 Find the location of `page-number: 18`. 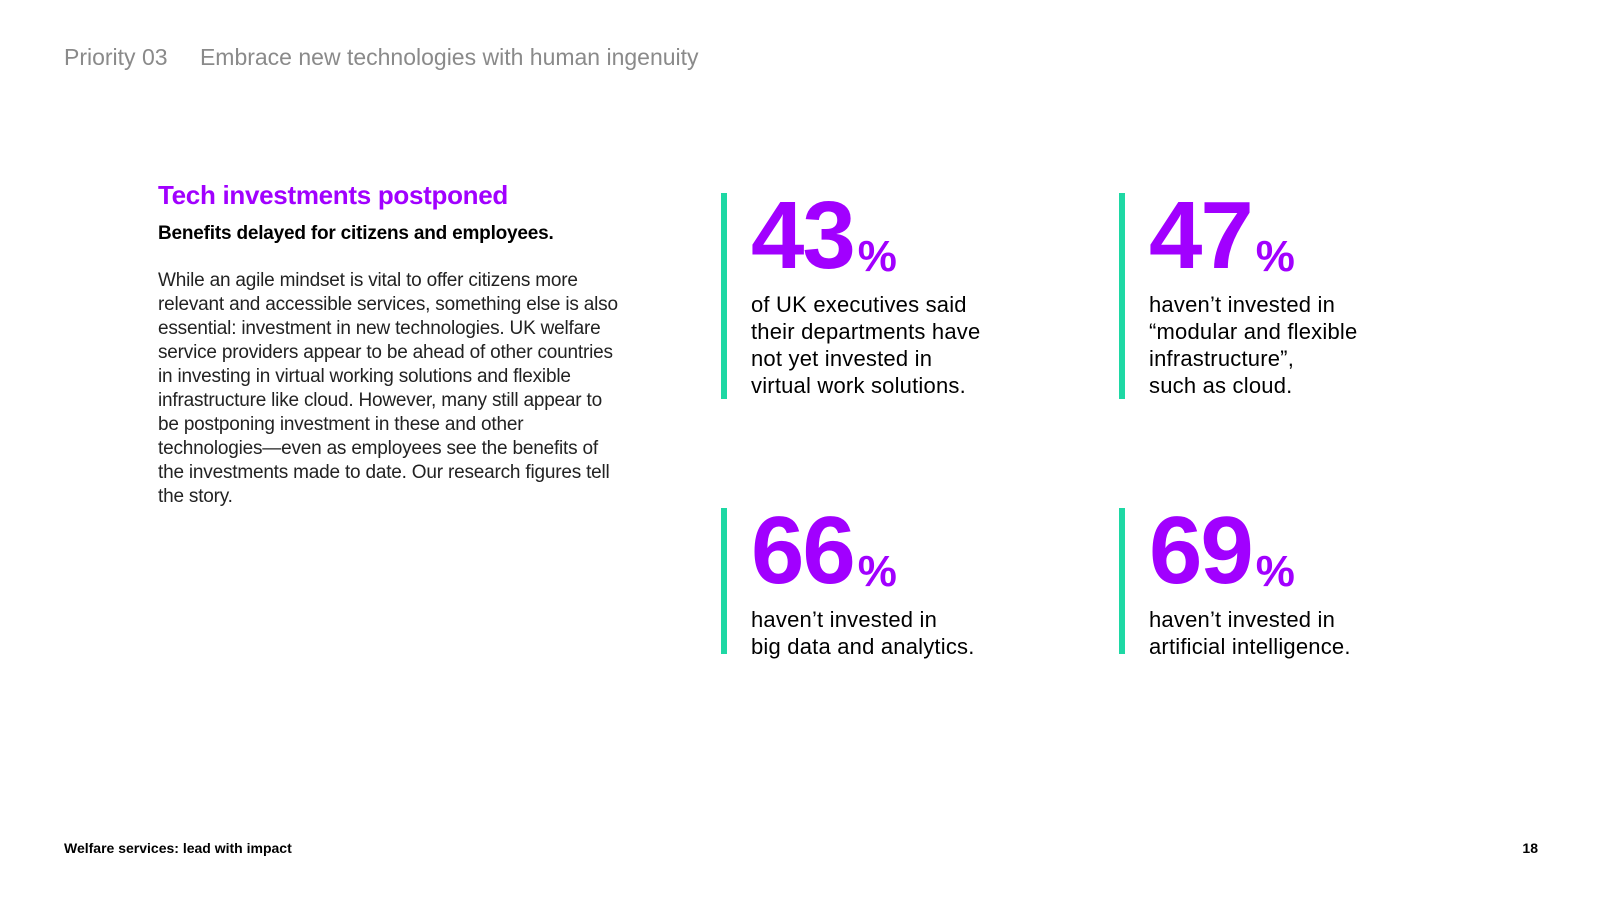

page-number: 18 is located at coordinates (1530, 848).